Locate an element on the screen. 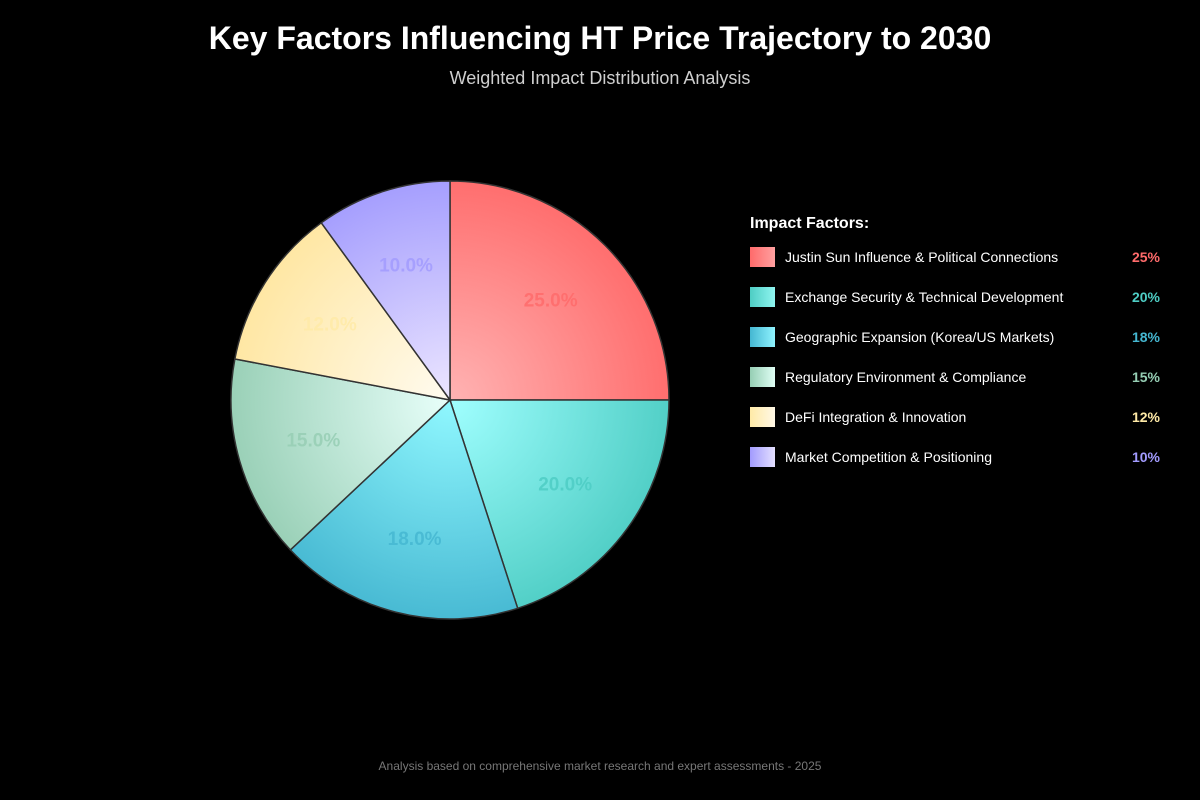 Image resolution: width=1200 pixels, height=800 pixels. legend-item: DeFi Integration & Innovation 12% is located at coordinates (955, 427).